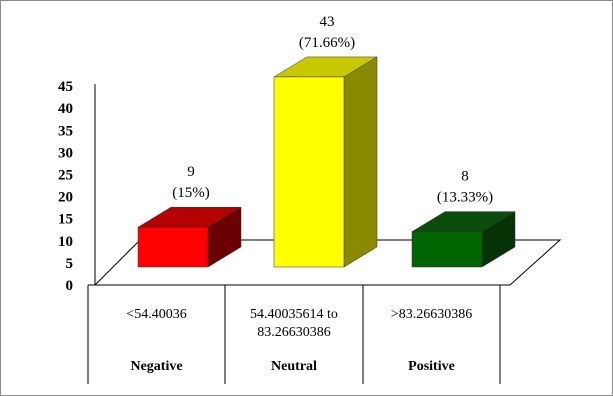 The image size is (613, 396). Describe the element at coordinates (65, 153) in the screenshot. I see `y-tick-label: 30` at that location.